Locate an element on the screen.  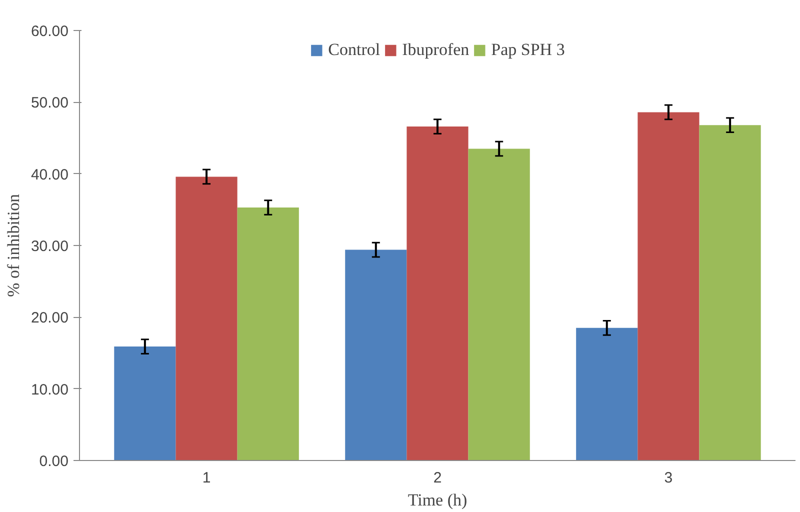
y-tick-label: 10.00 is located at coordinates (49, 389).